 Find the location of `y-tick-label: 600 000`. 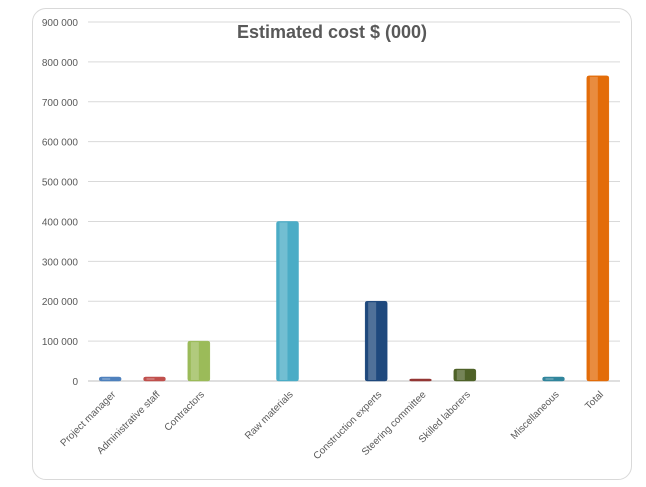

y-tick-label: 600 000 is located at coordinates (60, 143).